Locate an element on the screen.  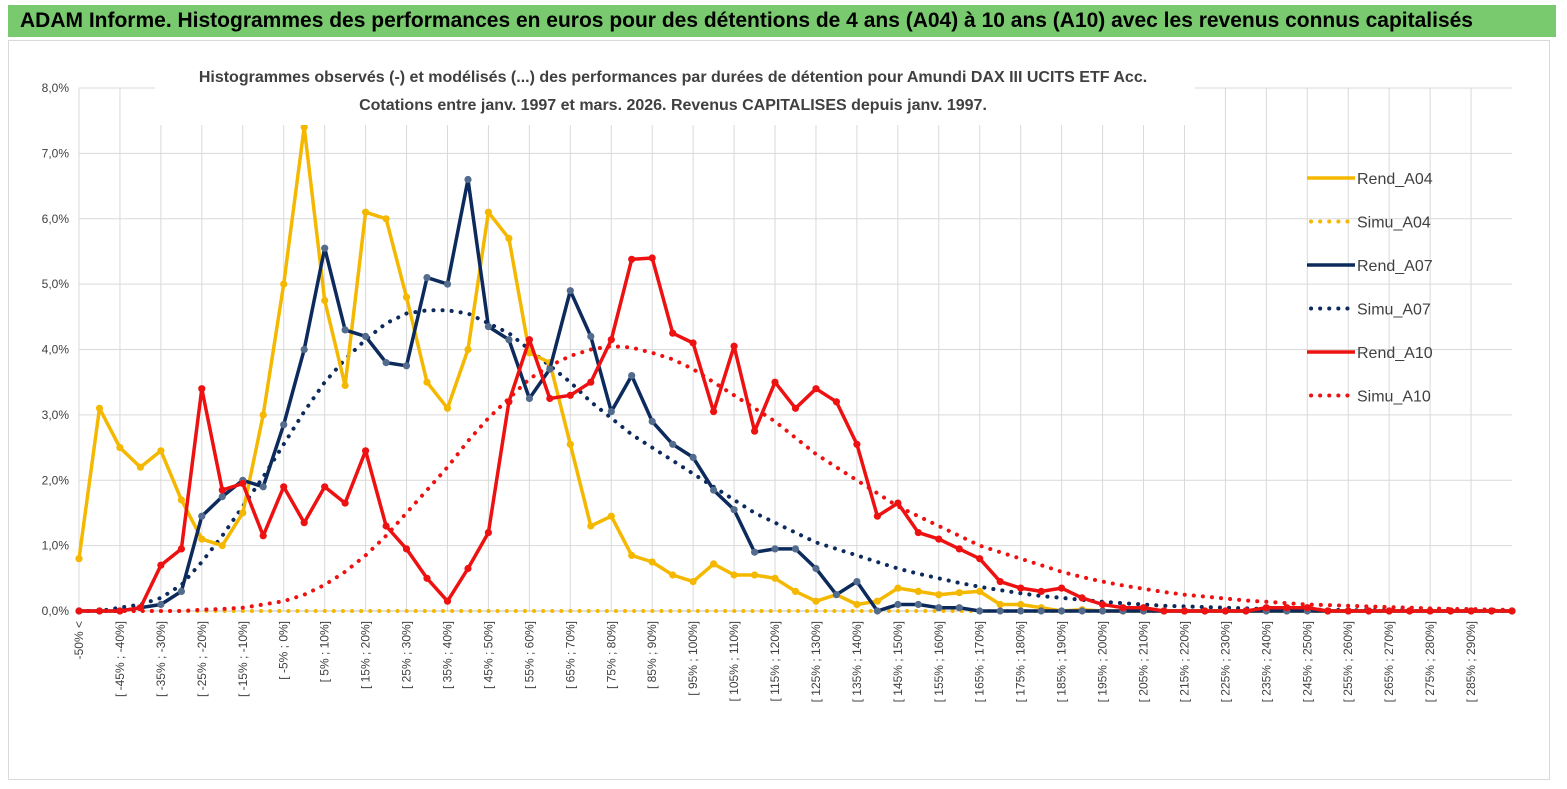
y-tick-label: 2,0% is located at coordinates (56, 480).